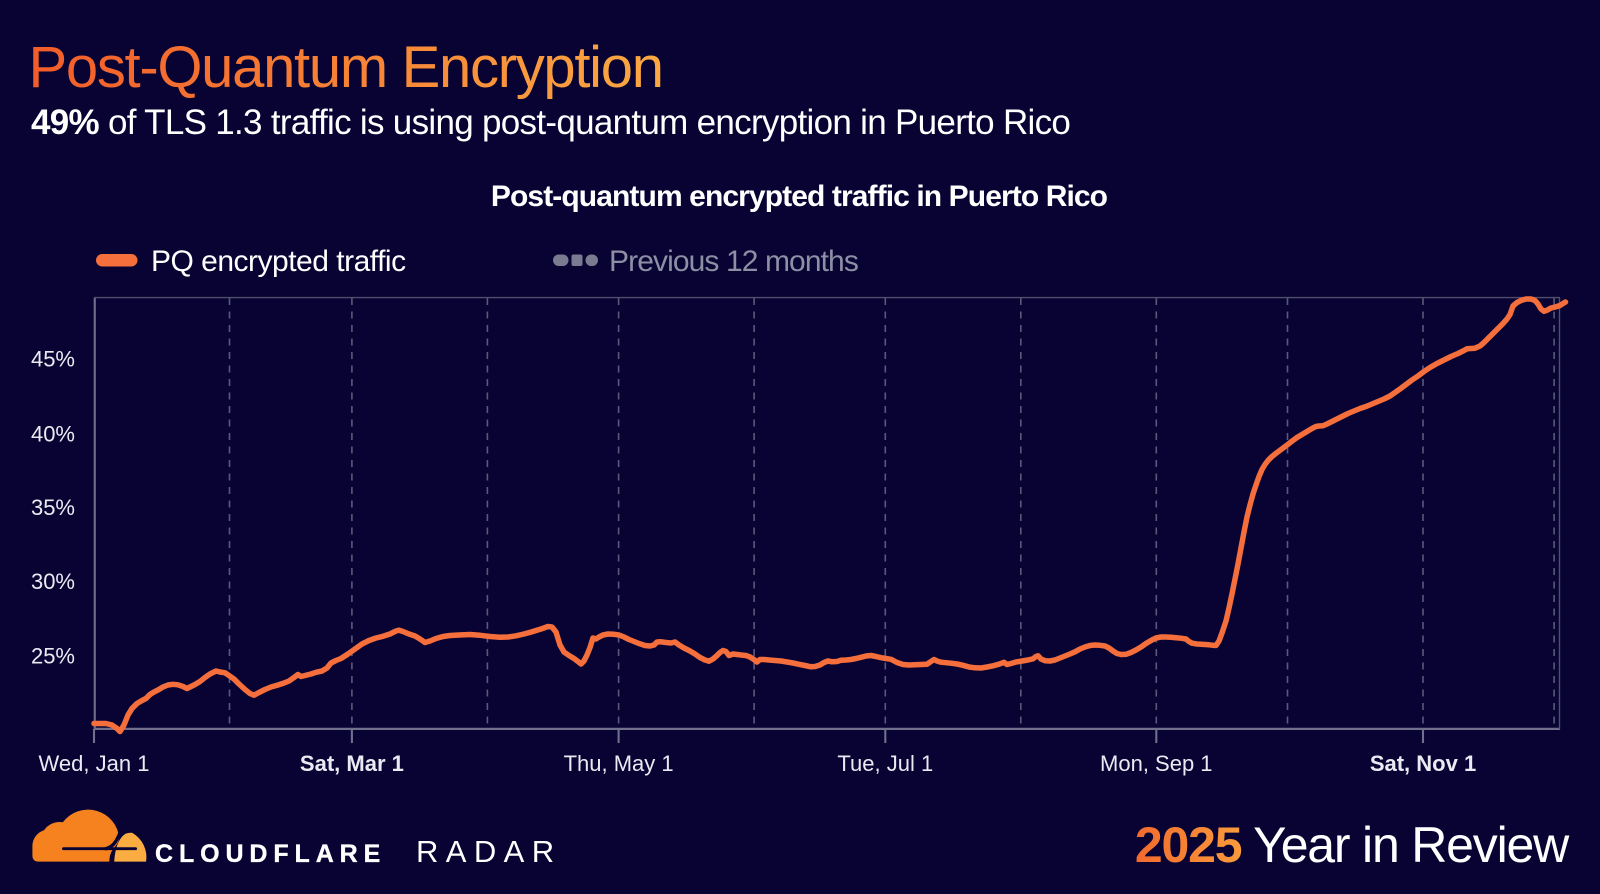 The width and height of the screenshot is (1600, 894). What do you see at coordinates (53, 581) in the screenshot?
I see `svg-text: 30%` at bounding box center [53, 581].